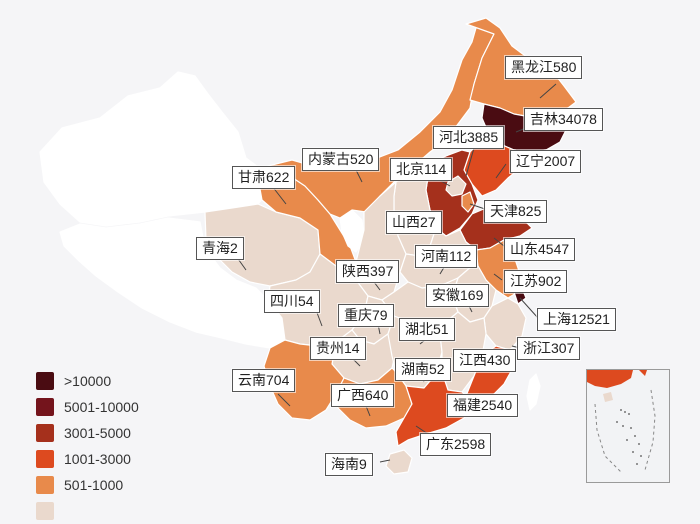 Image resolution: width=700 pixels, height=524 pixels. I want to click on callout-shanxi: 山西27, so click(414, 222).